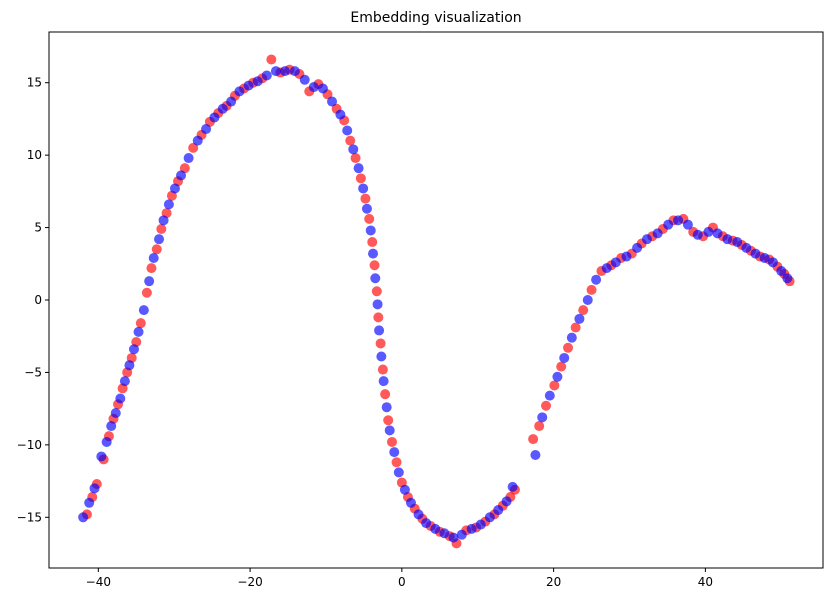  I want to click on x-tick-label: 40, so click(705, 582).